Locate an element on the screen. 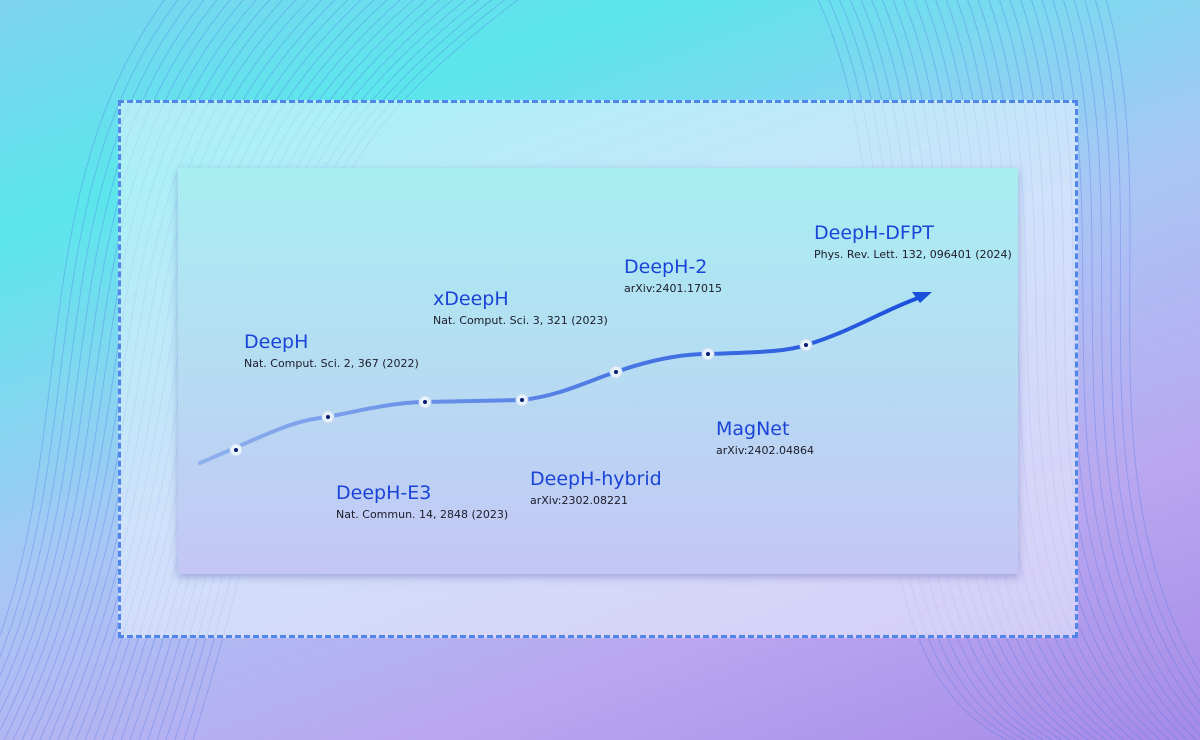 The height and width of the screenshot is (740, 1200). milestone-reference: Phys. Rev. Lett. 132, 096401 (2024) is located at coordinates (913, 254).